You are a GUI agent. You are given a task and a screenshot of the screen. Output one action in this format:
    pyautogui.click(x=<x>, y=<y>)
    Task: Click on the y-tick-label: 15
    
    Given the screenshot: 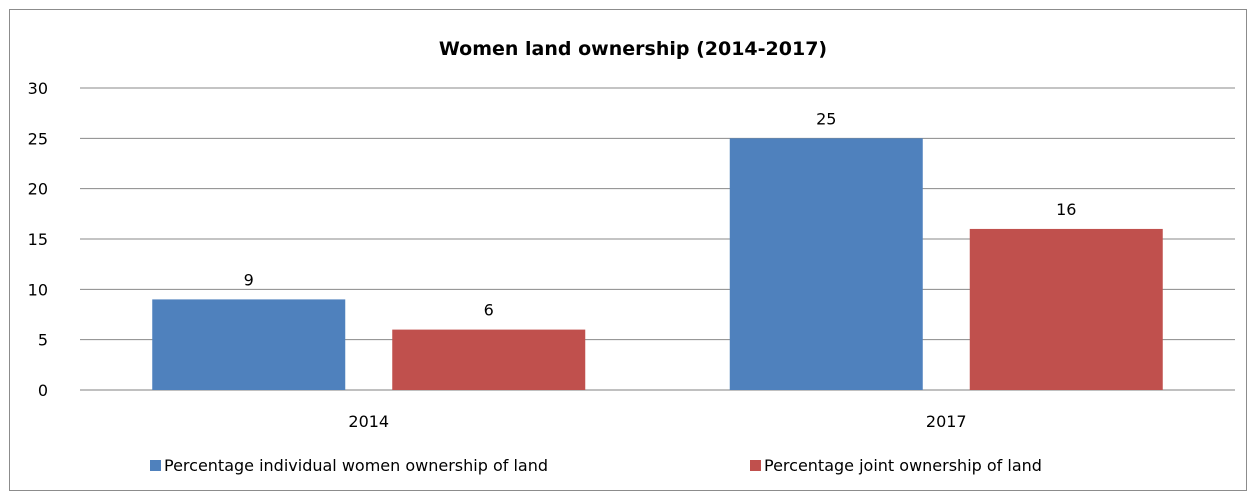 What is the action you would take?
    pyautogui.click(x=38, y=239)
    